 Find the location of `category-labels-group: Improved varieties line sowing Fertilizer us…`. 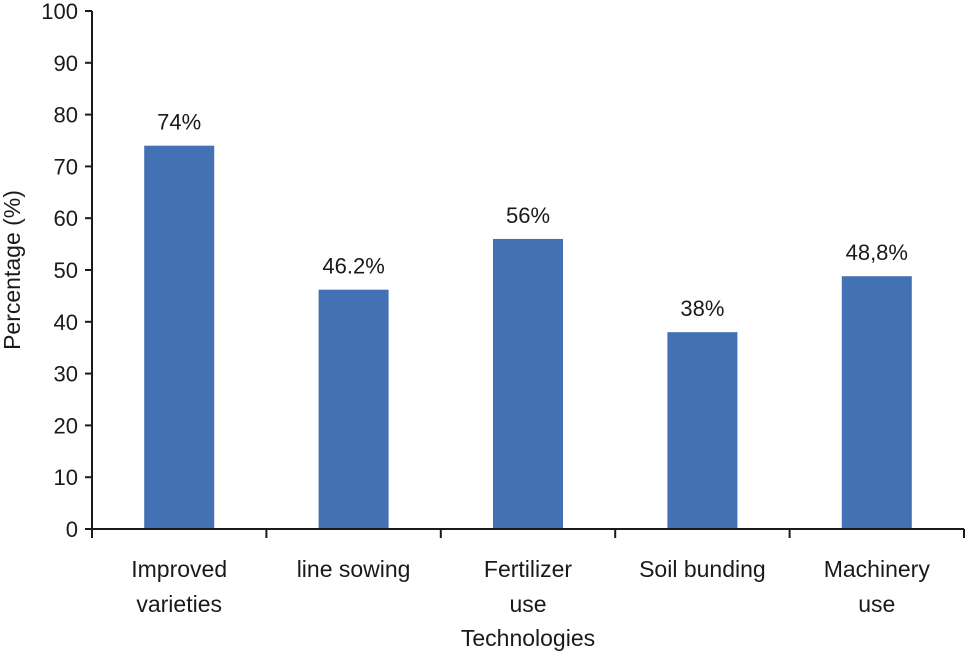

category-labels-group: Improved varieties line sowing Fertilizer us… is located at coordinates (530, 586).